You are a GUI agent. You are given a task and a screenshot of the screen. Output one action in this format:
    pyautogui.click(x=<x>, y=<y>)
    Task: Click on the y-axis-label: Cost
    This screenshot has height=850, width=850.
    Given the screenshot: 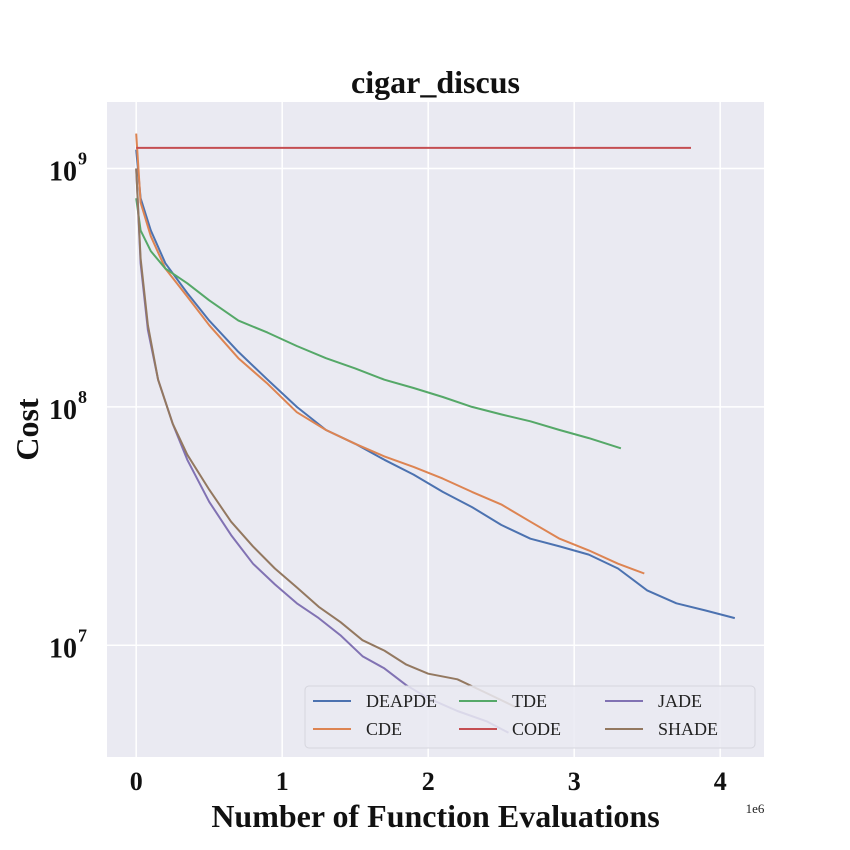 What is the action you would take?
    pyautogui.click(x=27, y=429)
    